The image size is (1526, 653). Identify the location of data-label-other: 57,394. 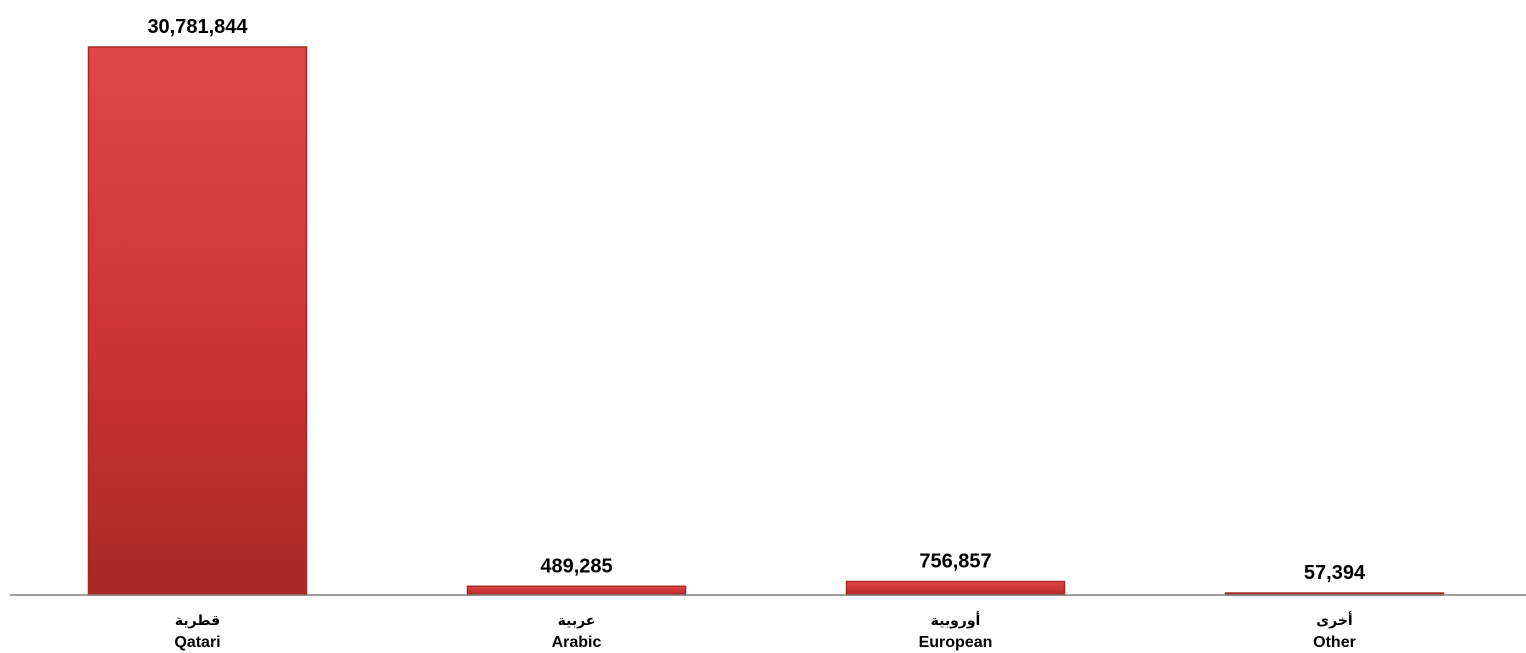
(1335, 573).